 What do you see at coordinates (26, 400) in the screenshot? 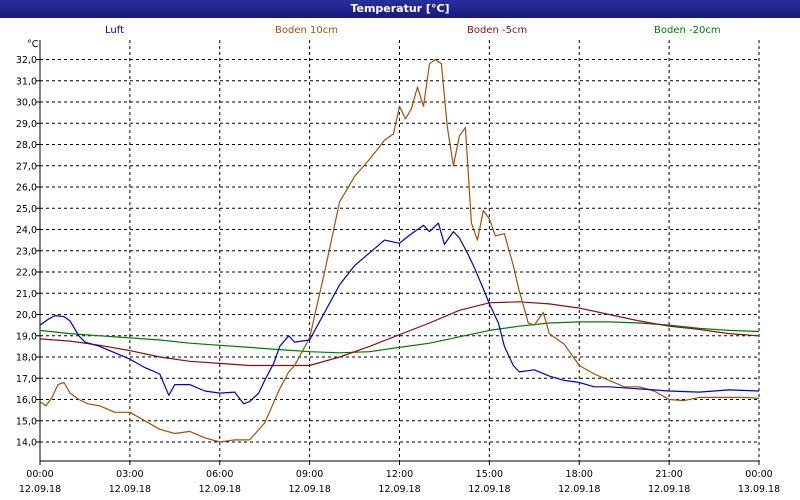
I see `y-tick-label: 16,0` at bounding box center [26, 400].